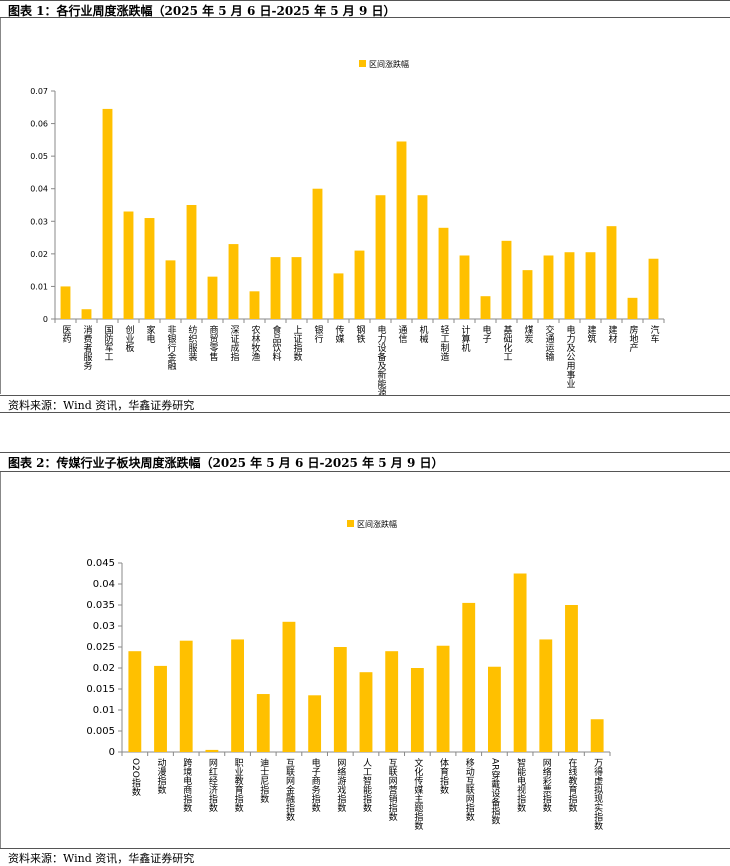  I want to click on category-label: 网红经济指数, so click(212, 785).